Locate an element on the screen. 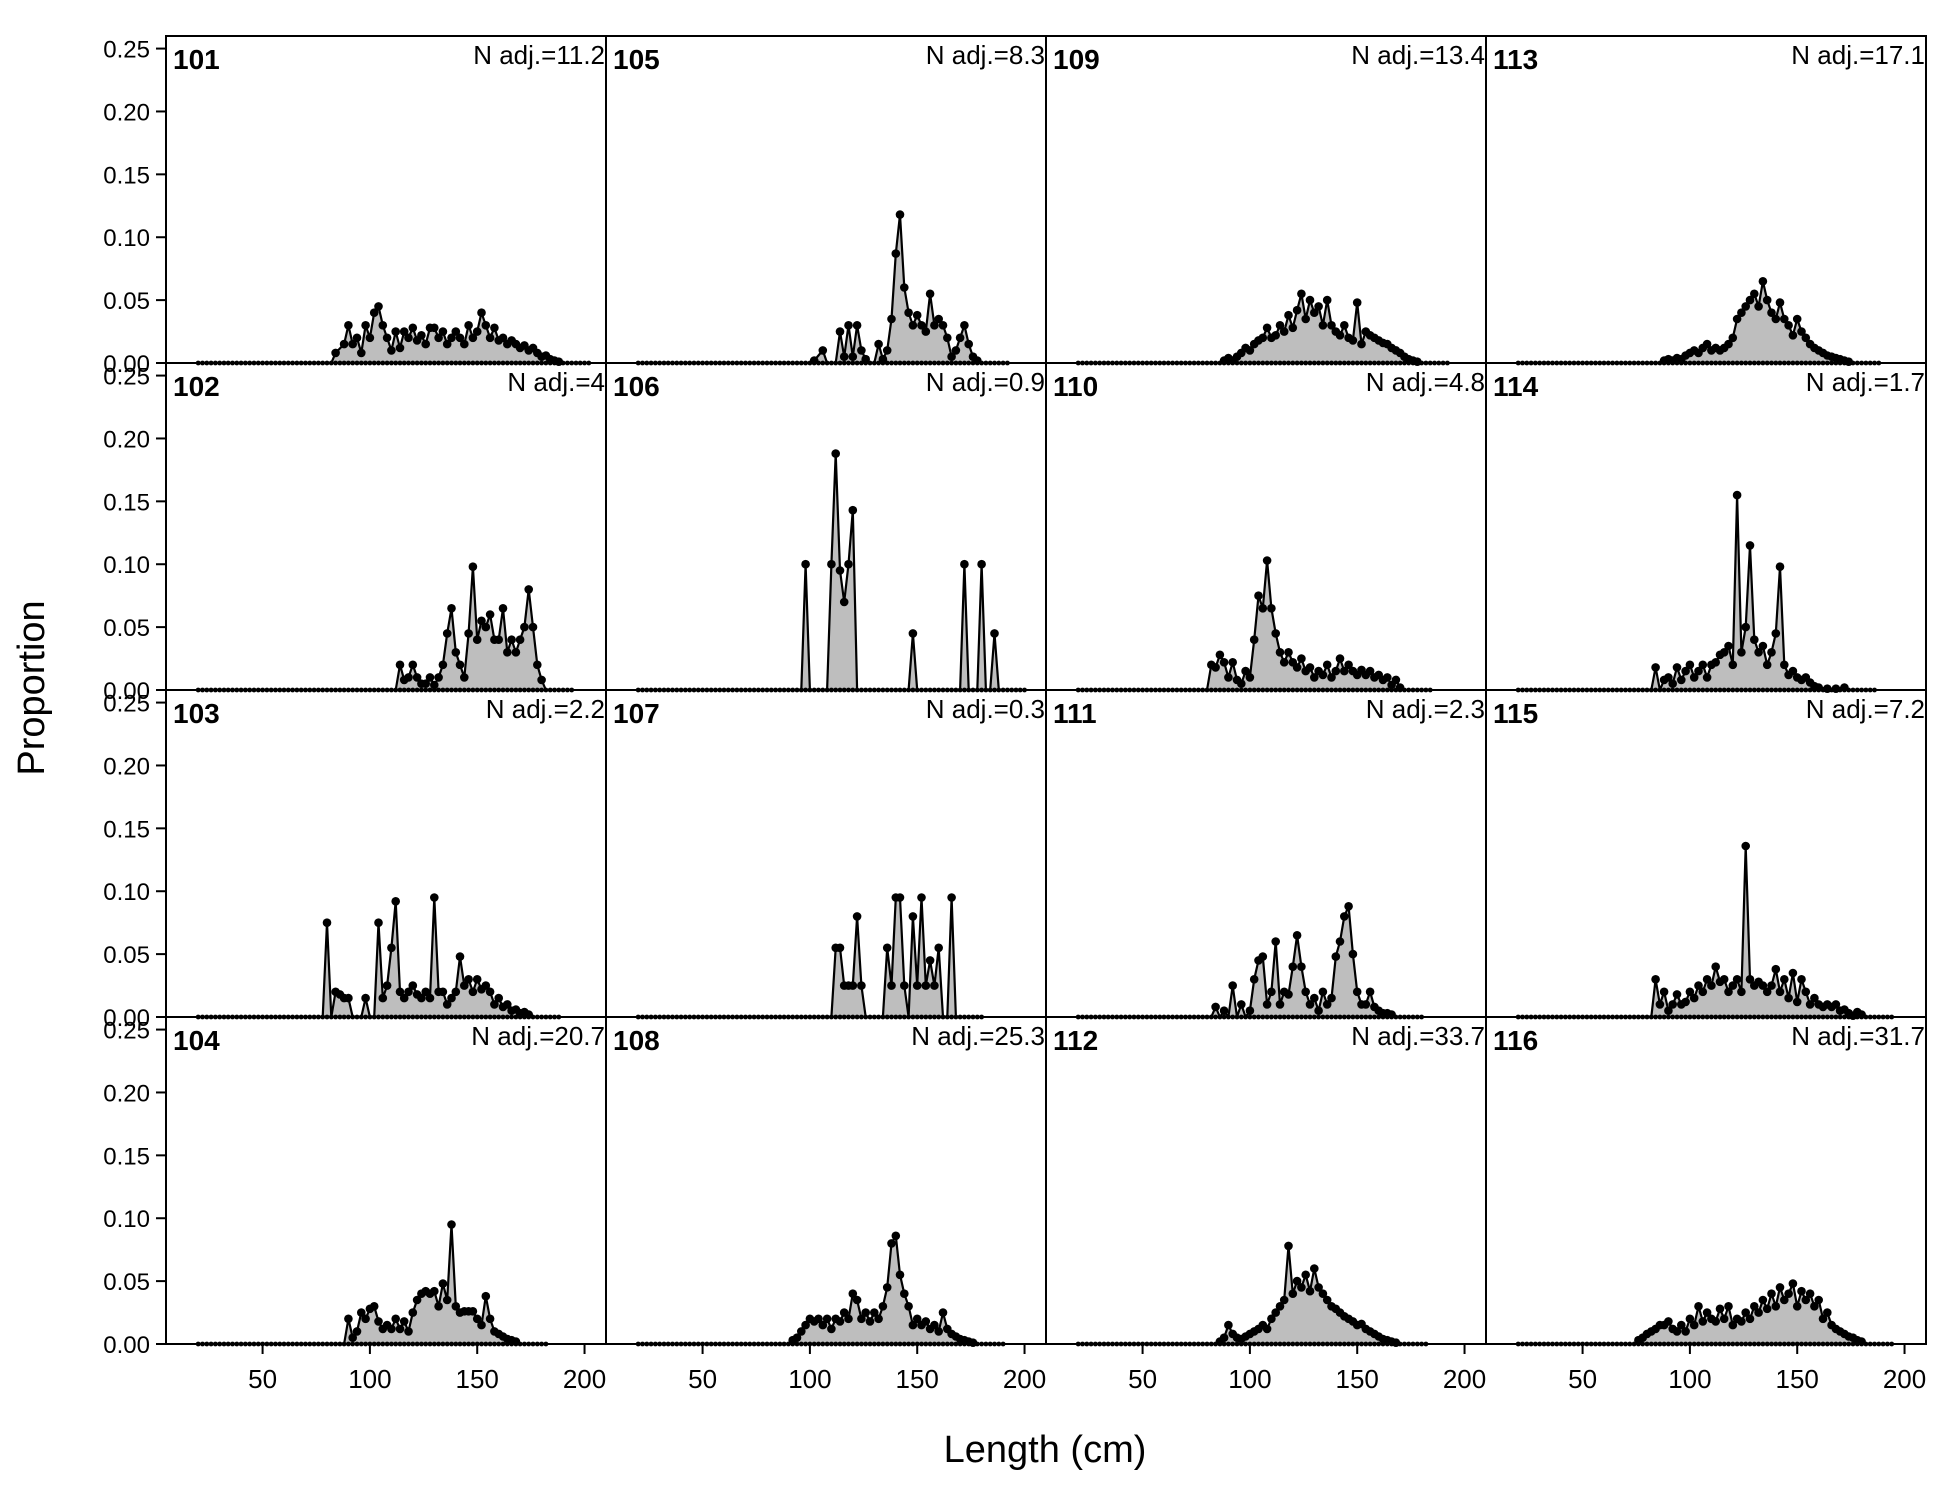  x-axis-col-4: 50 100 150 200 is located at coordinates (1747, 1369).